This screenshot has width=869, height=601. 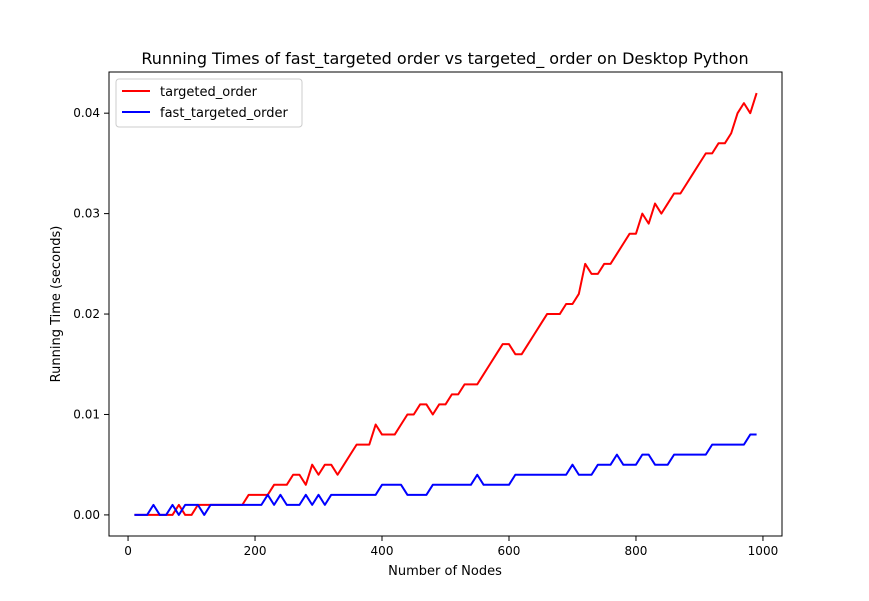 I want to click on x-axis: 0 200 400 600 800 1000, so click(x=451, y=547).